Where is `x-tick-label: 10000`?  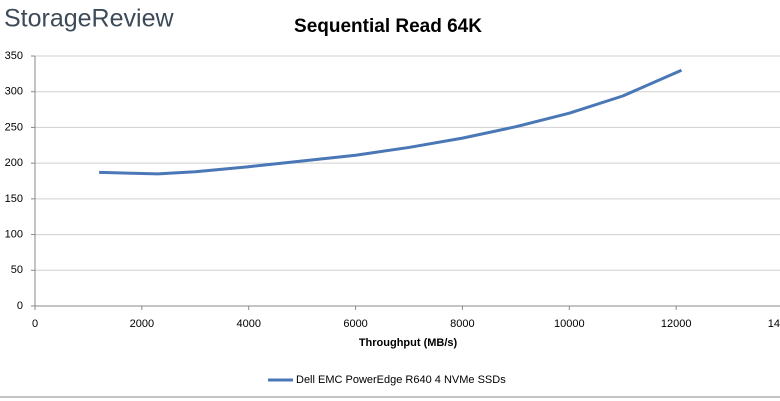
x-tick-label: 10000 is located at coordinates (569, 324).